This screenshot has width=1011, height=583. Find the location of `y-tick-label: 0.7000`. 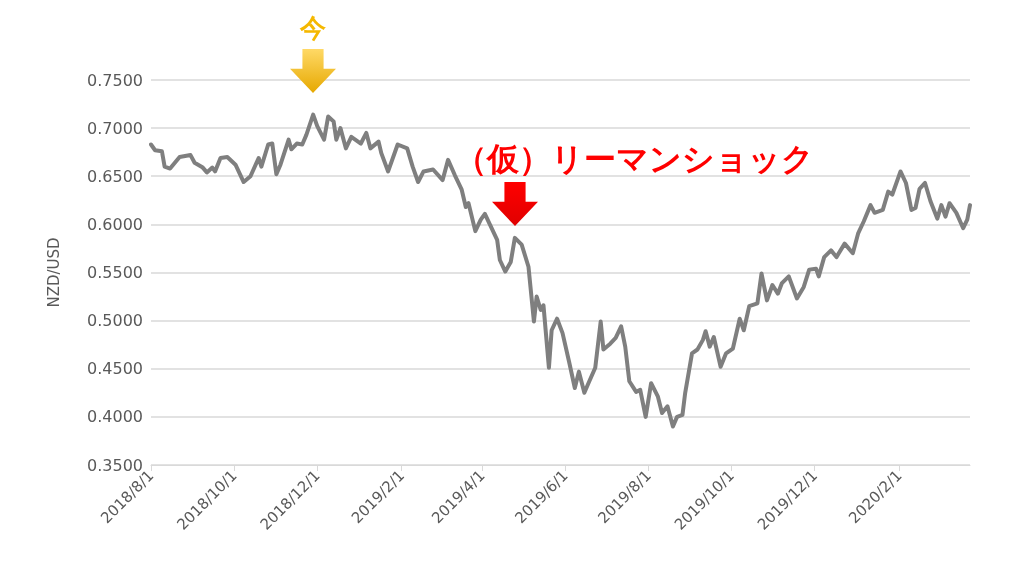

y-tick-label: 0.7000 is located at coordinates (115, 128).